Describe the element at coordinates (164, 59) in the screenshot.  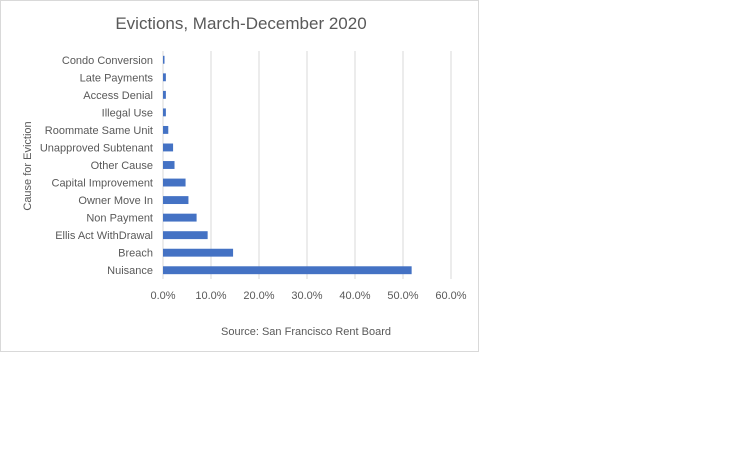
I see `bar-condo-conversion` at that location.